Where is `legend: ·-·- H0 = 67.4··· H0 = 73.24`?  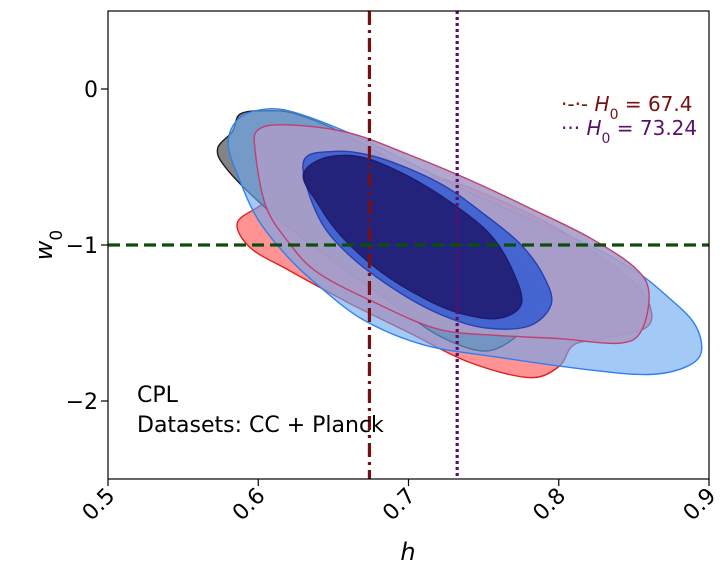 legend: ·-·- H0 = 67.4··· H0 = 73.24 is located at coordinates (629, 119).